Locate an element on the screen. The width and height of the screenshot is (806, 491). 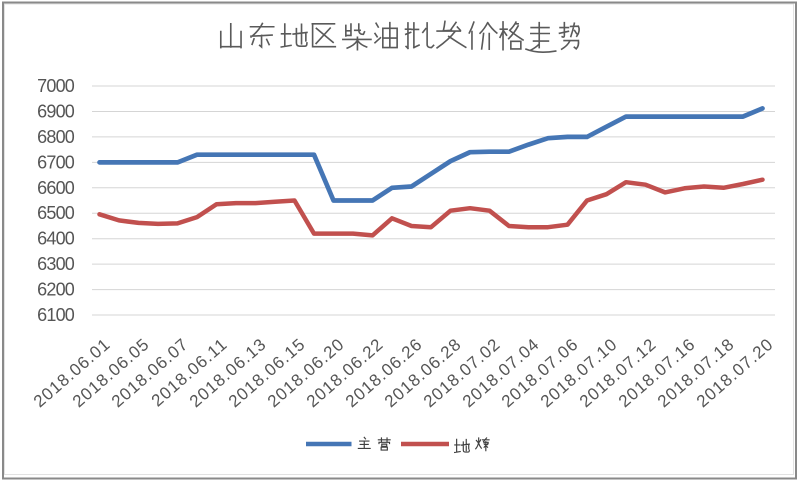
svg-text: 6700 is located at coordinates (56, 162).